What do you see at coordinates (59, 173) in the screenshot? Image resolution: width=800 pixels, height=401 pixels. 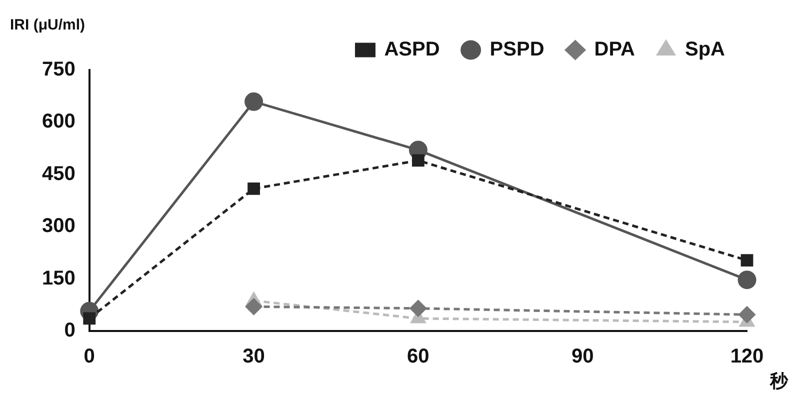 I see `y-tick-label: 450` at bounding box center [59, 173].